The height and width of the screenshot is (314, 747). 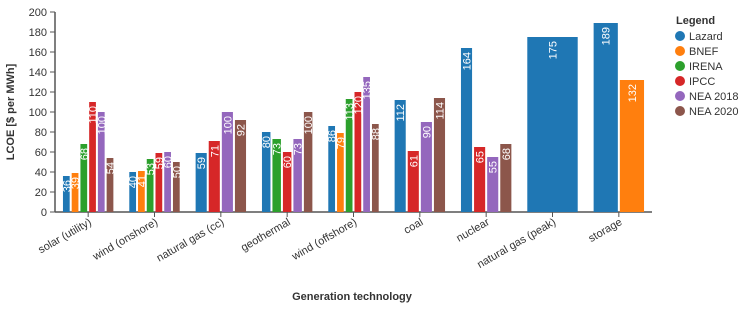 I want to click on x-tick-label: coal, so click(x=413, y=226).